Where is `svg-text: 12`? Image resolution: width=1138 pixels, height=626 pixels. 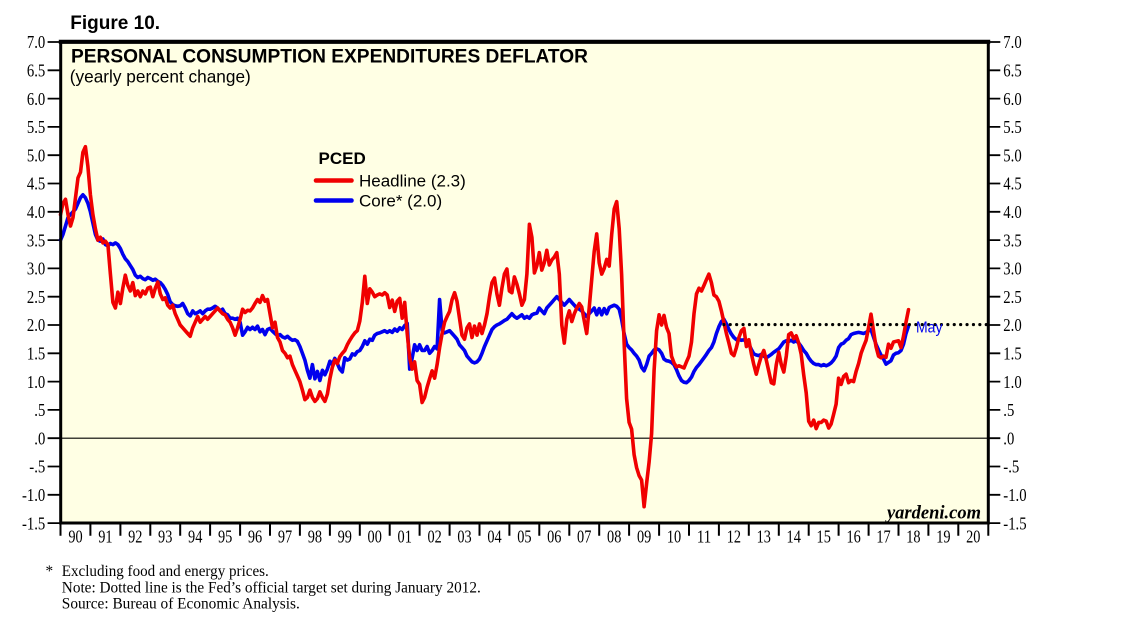
svg-text: 12 is located at coordinates (734, 536).